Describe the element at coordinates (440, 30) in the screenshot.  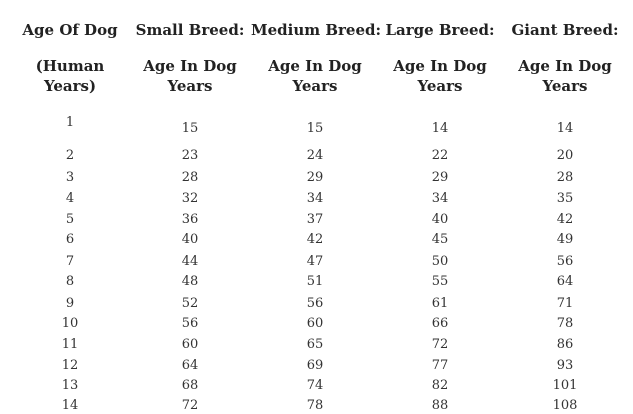
I see `column-header: Large Breed:` at that location.